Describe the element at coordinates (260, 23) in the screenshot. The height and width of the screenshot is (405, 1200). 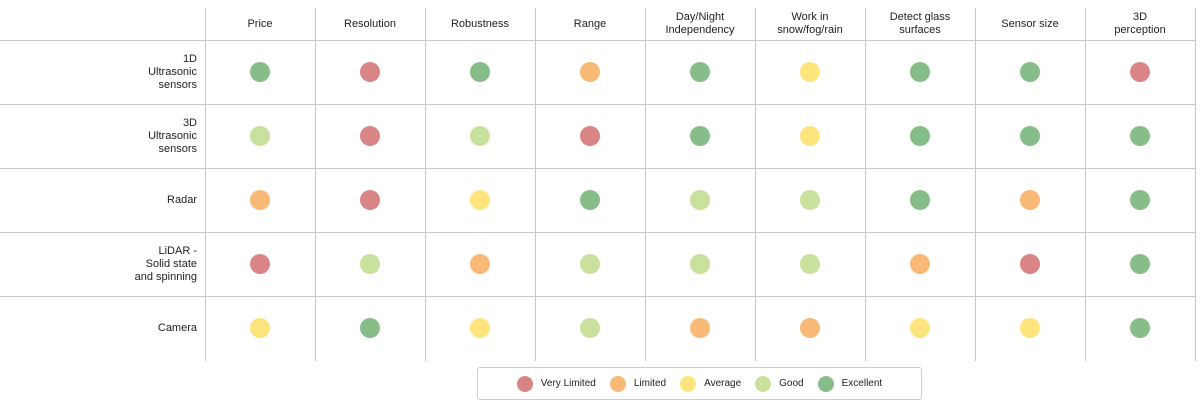
I see `column-header: Price` at that location.